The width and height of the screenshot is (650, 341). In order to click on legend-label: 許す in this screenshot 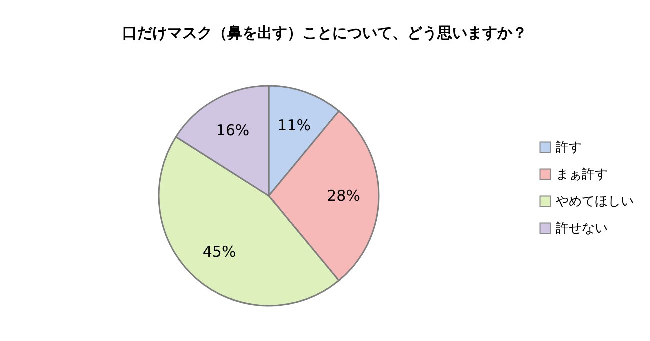, I will do `click(569, 148)`.